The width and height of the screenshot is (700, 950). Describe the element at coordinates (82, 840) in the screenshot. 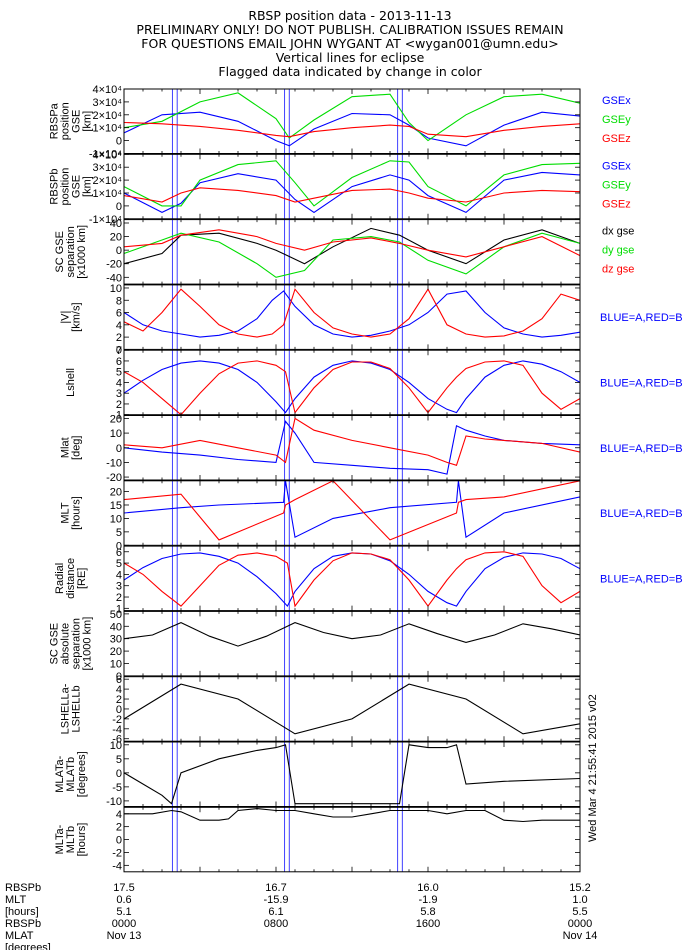

I see `y-axis-label: [hours]` at that location.